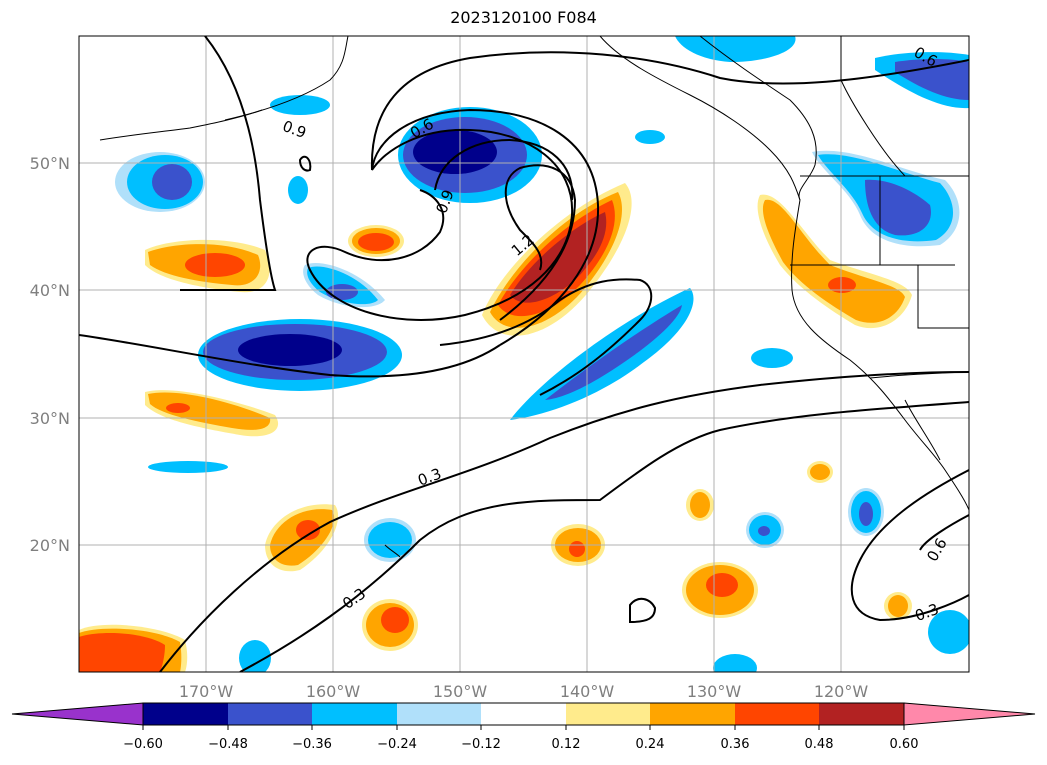 The height and width of the screenshot is (765, 1047). I want to click on positive-blob-s3, so click(720, 590).